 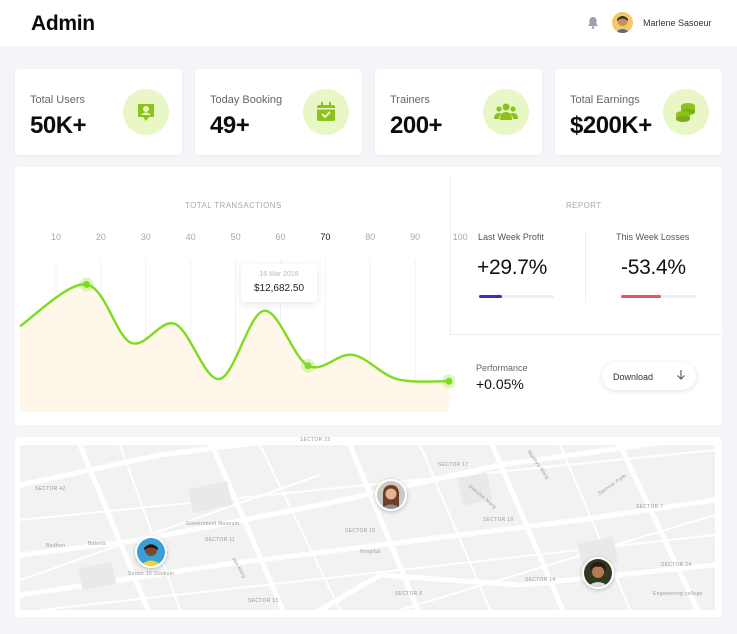 I want to click on map-label: SECTOR 10, so click(x=360, y=531).